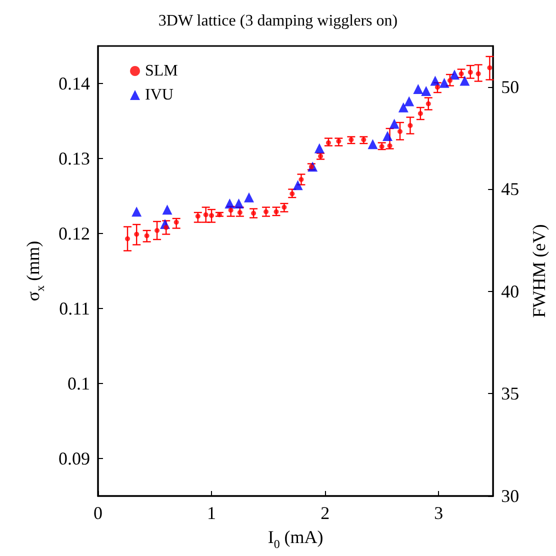 The width and height of the screenshot is (556, 556). Describe the element at coordinates (98, 513) in the screenshot. I see `x-tick-label: 0` at that location.